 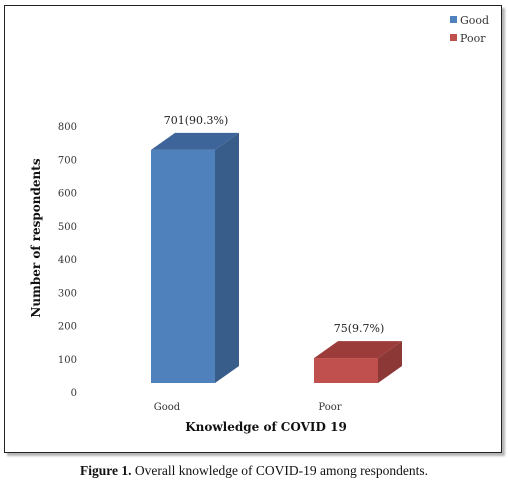 I want to click on data-label: 701(90.3%), so click(x=196, y=120).